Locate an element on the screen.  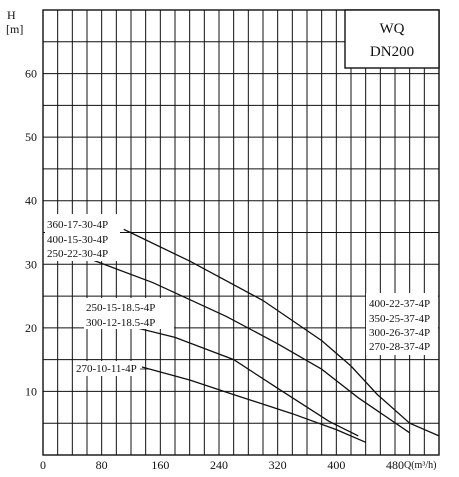
y-axis-unit: [m] is located at coordinates (14, 29).